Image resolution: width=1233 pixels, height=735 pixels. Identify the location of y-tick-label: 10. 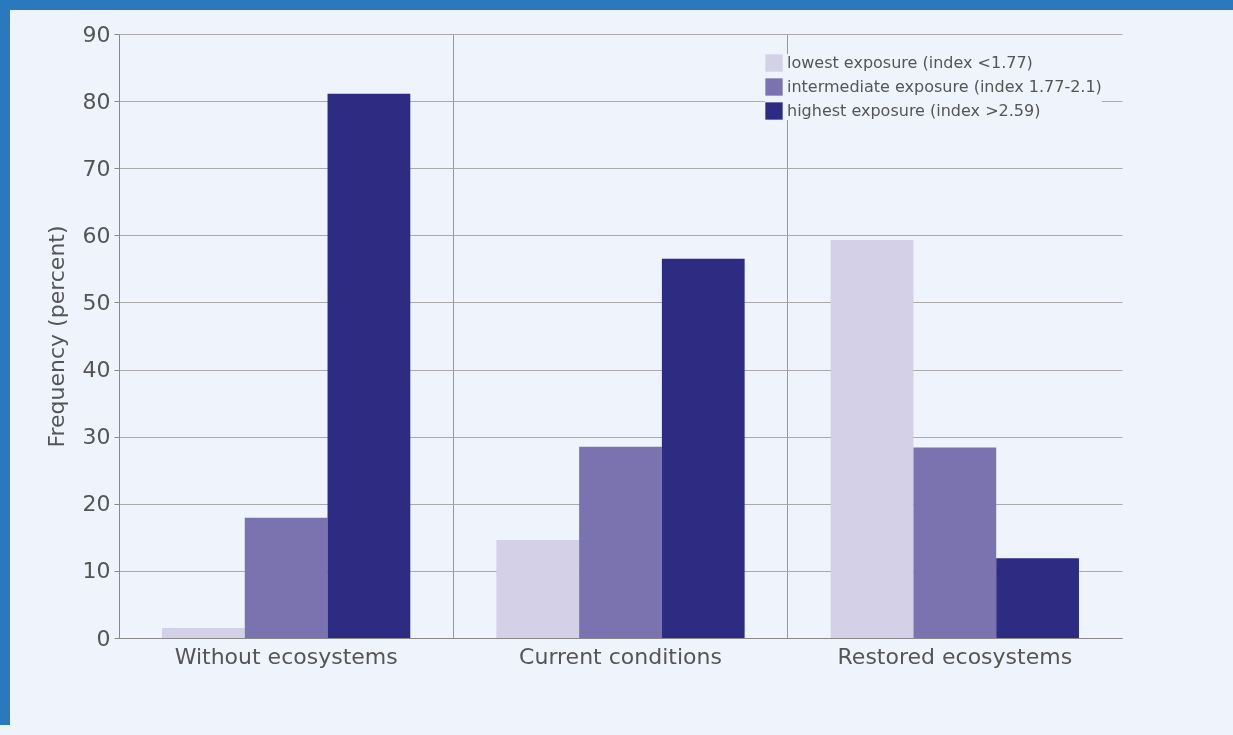
(96, 571).